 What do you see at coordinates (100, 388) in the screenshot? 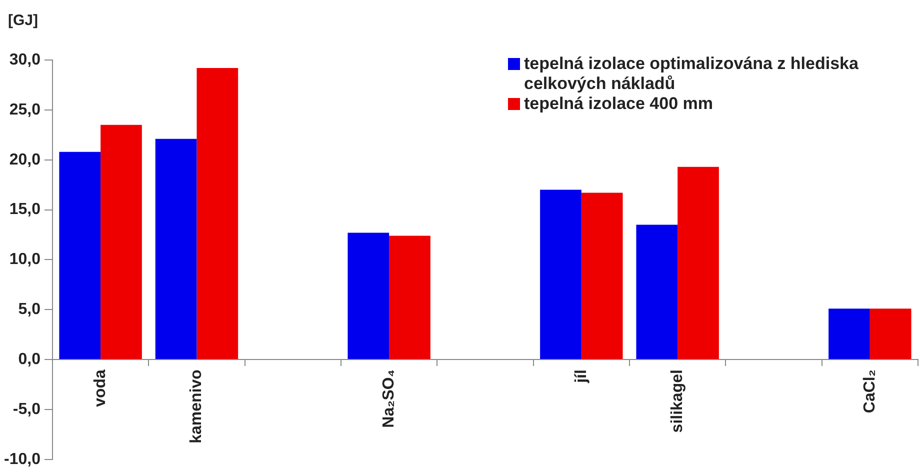
I see `x-tick-label: voda` at bounding box center [100, 388].